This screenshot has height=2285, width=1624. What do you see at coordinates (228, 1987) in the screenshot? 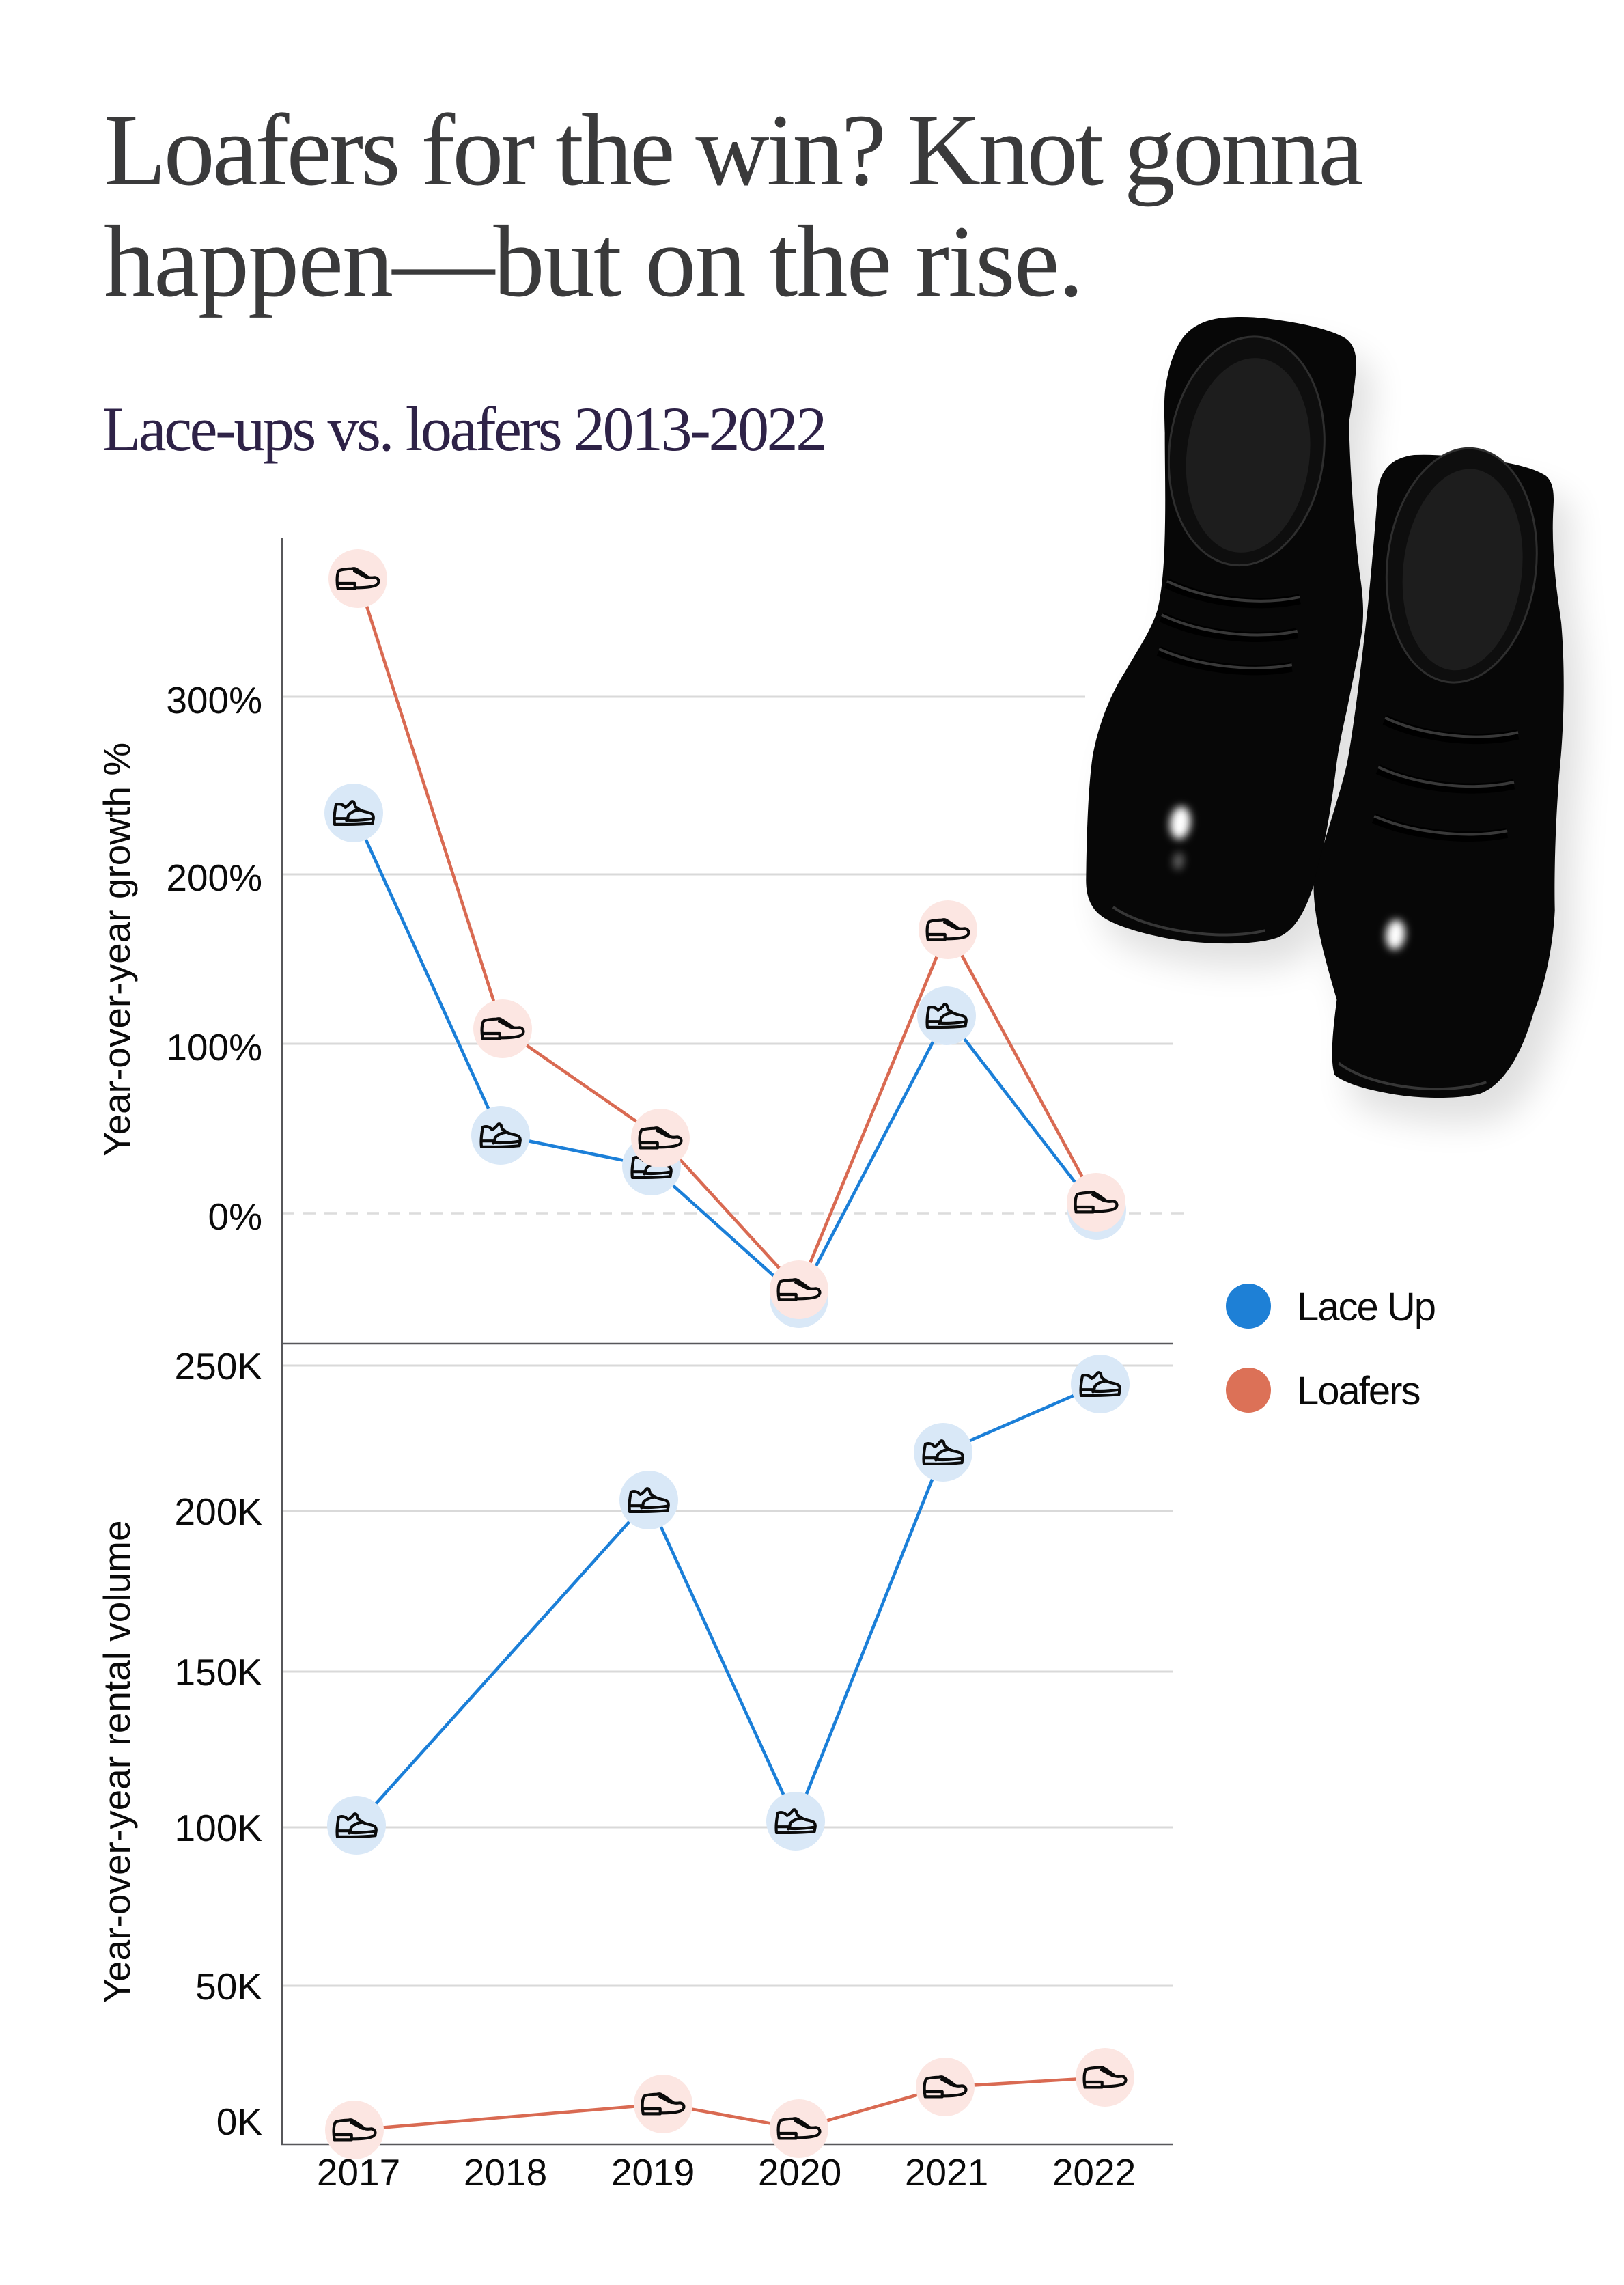
I see `svg-text: 50K` at bounding box center [228, 1987].